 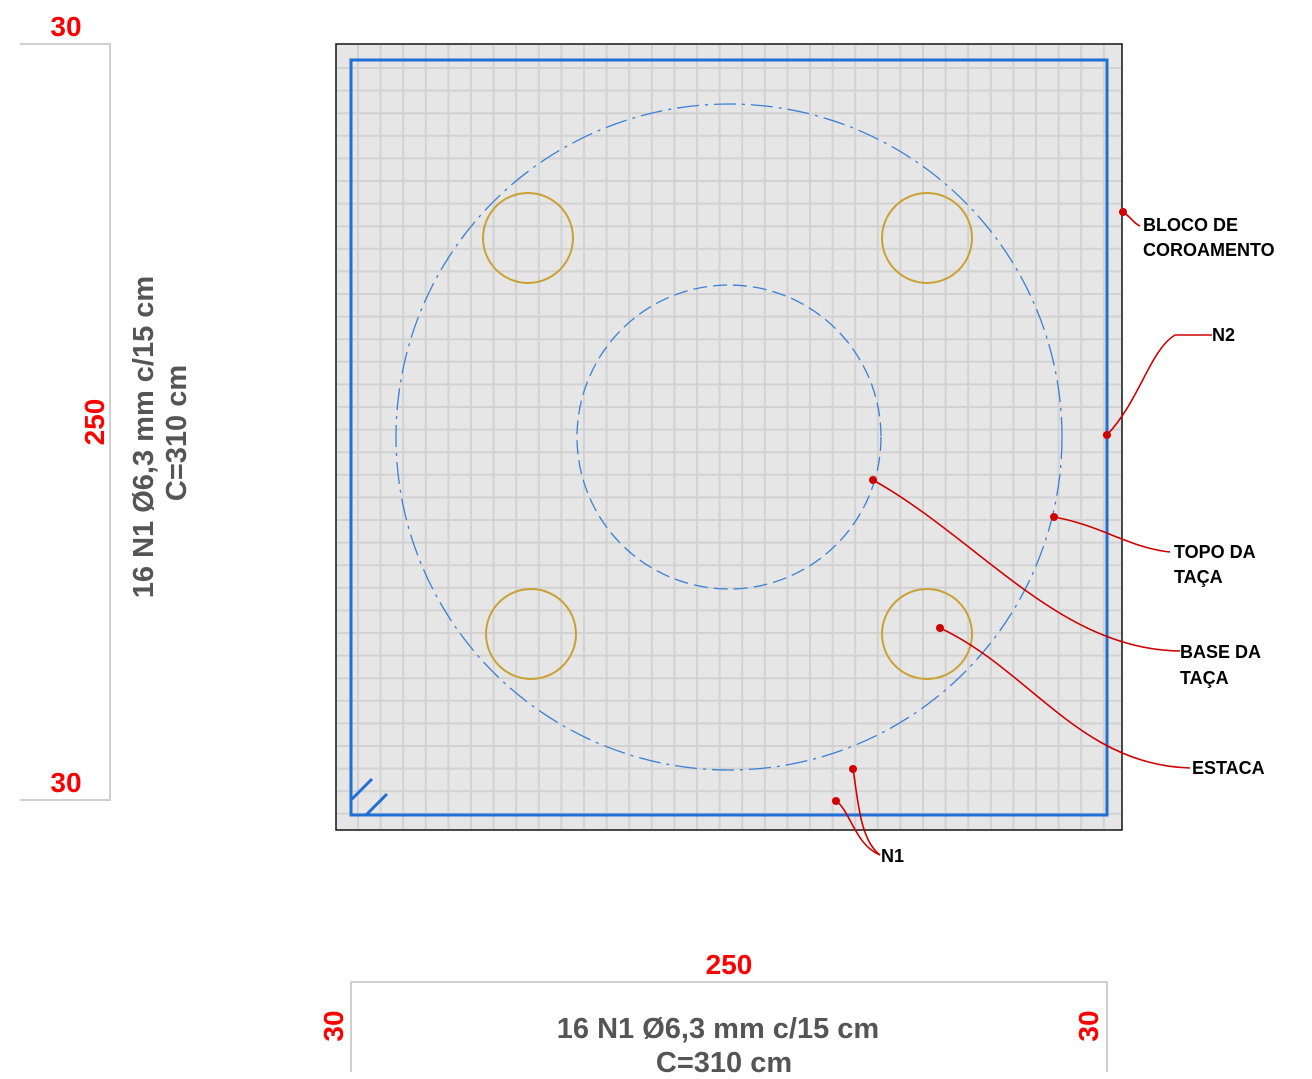 What do you see at coordinates (1209, 250) in the screenshot?
I see `label-bloco-line2: COROAMENTO` at bounding box center [1209, 250].